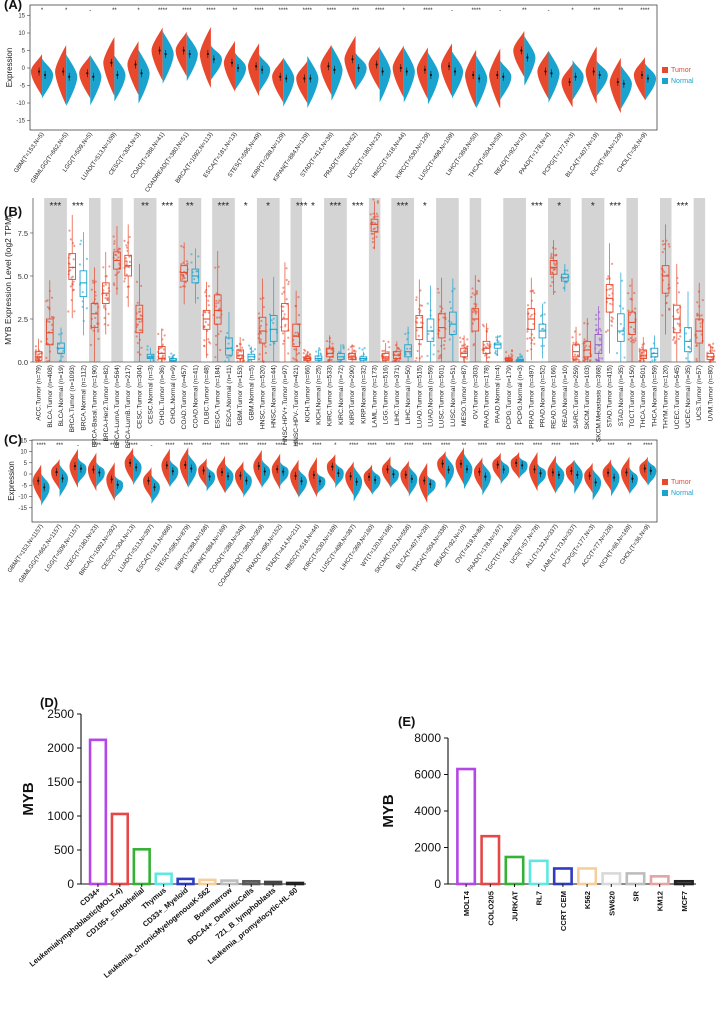 This screenshot has width=720, height=1014. Describe the element at coordinates (24, 52) in the screenshot. I see `y-tick-label: 5` at that location.